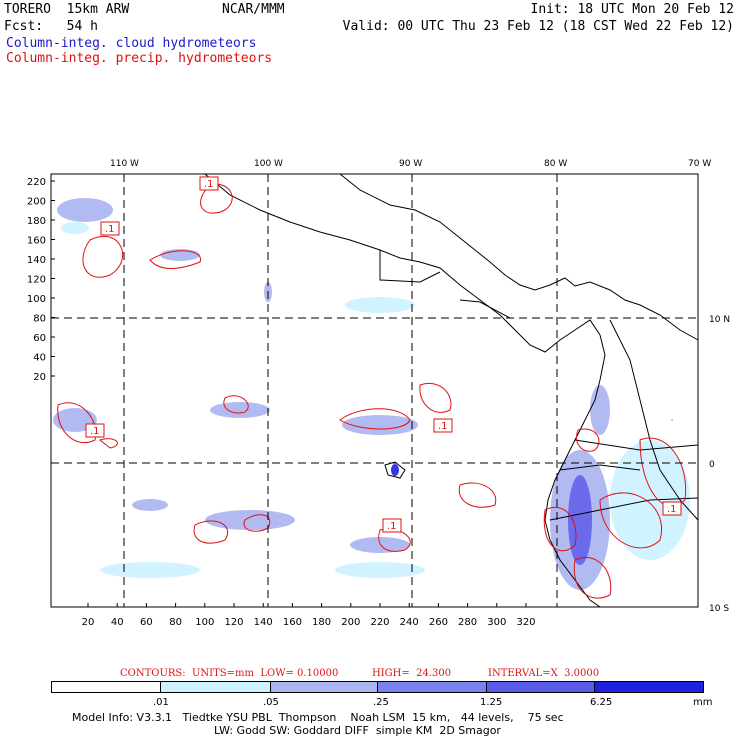 The height and width of the screenshot is (740, 740). What do you see at coordinates (491, 702) in the screenshot?
I see `colorbar-label: 1.25` at bounding box center [491, 702].